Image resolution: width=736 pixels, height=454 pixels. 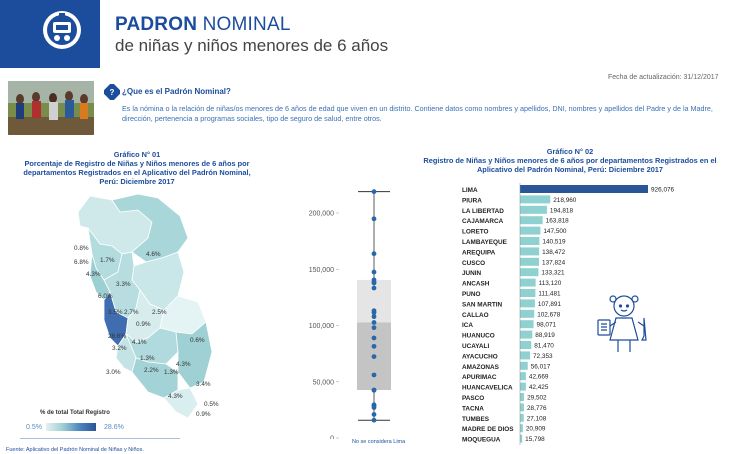 What do you see at coordinates (475, 315) in the screenshot?
I see `bar-category-label: CALLAO` at bounding box center [475, 315].